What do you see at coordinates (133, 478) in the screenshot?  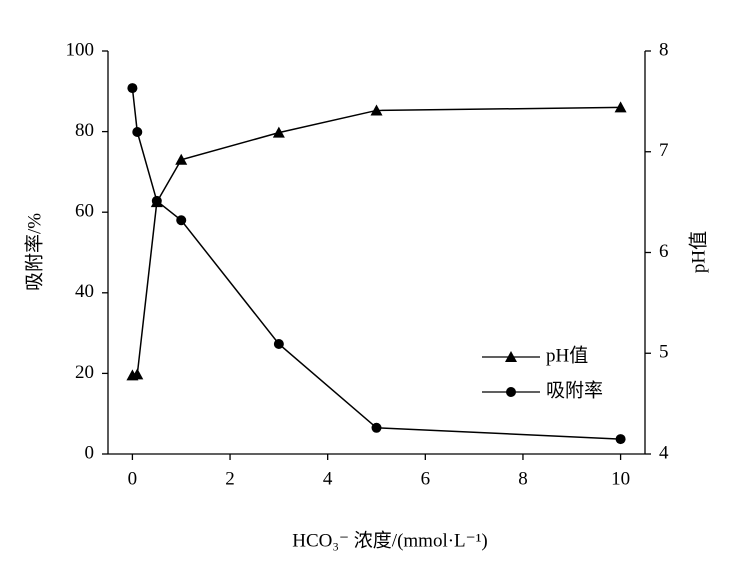 I see `x-tick-label: 0` at bounding box center [133, 478].